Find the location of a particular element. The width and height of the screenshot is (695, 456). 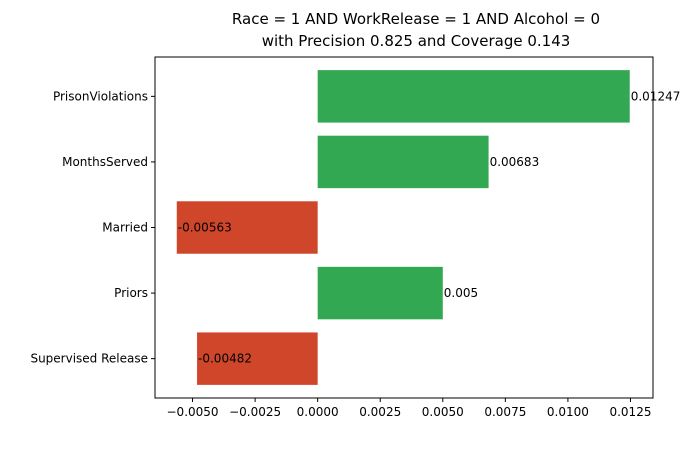

y-tick-label: PrisonViolations is located at coordinates (100, 96).